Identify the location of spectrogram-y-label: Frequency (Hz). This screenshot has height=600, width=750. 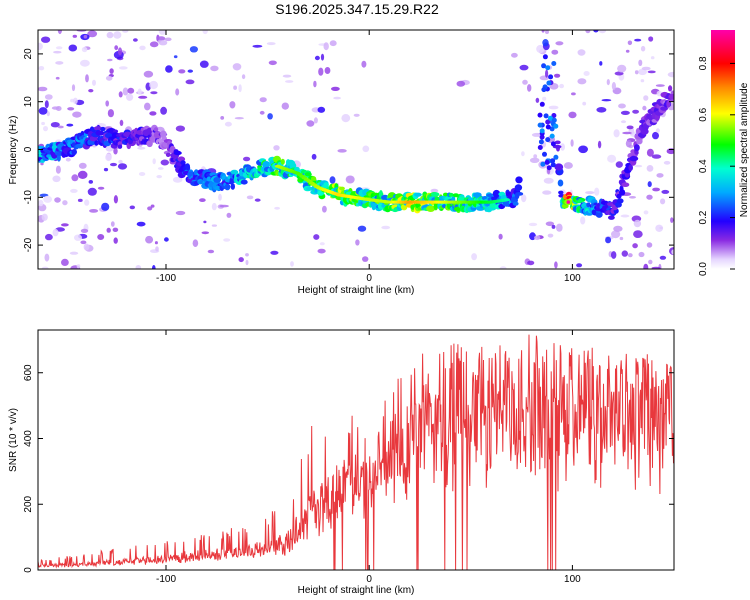
(13, 150).